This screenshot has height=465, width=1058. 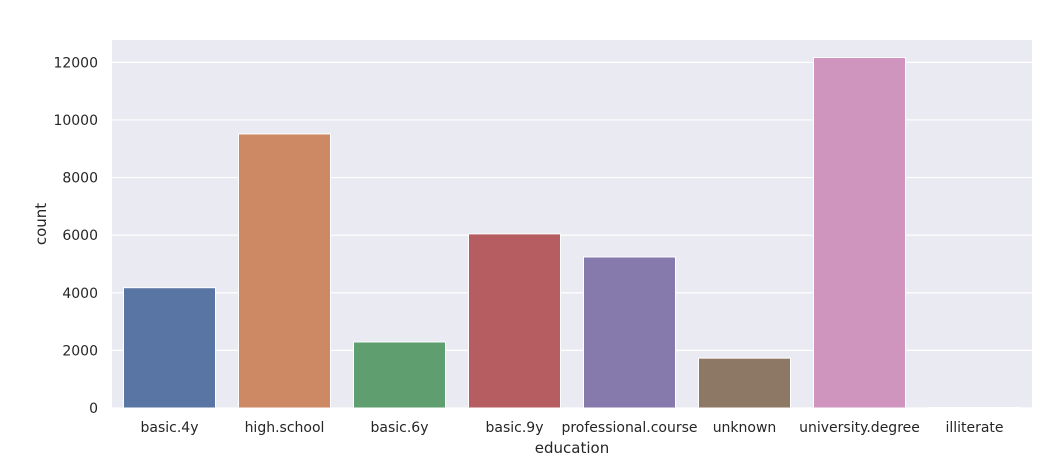 What do you see at coordinates (974, 407) in the screenshot?
I see `bar-illiterate` at bounding box center [974, 407].